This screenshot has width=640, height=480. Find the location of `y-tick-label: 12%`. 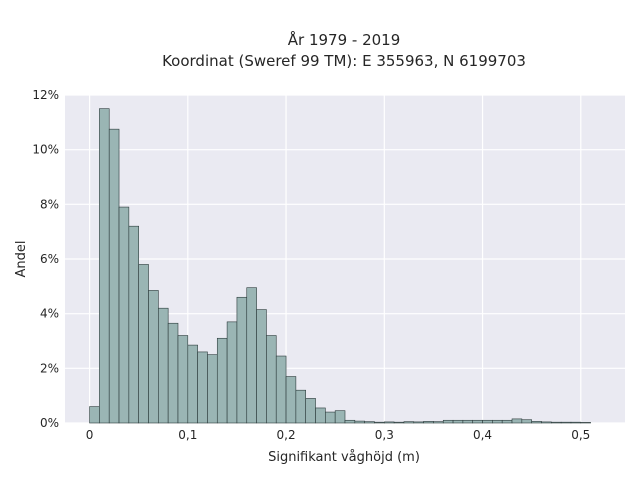

y-tick-label: 12% is located at coordinates (45, 95).